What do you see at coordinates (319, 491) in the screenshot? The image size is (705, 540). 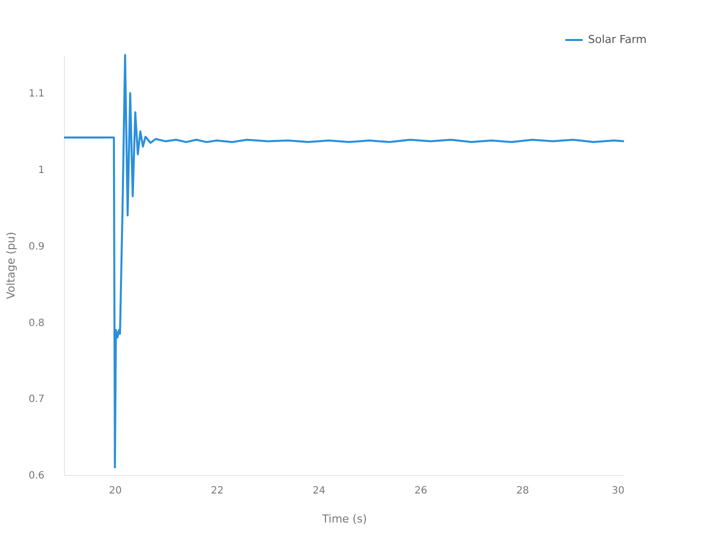 I see `x-tick-label: 24` at bounding box center [319, 491].